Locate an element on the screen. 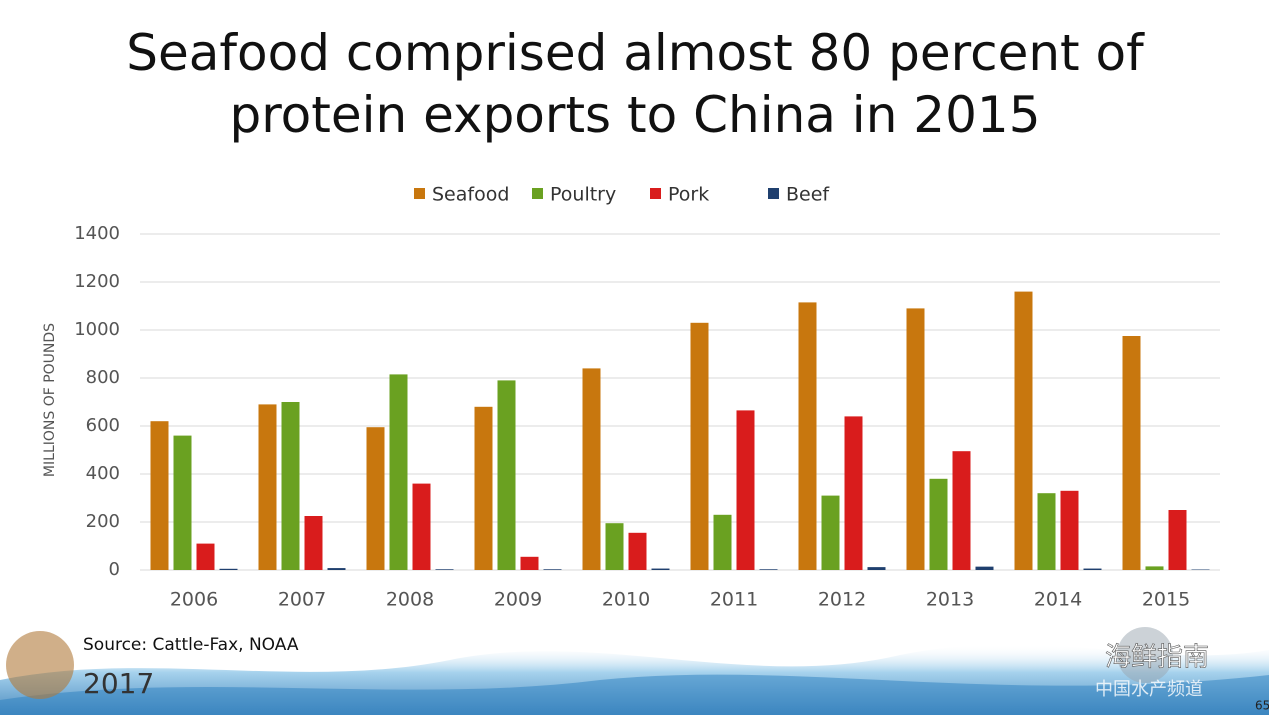  y-tick-label: 1000 is located at coordinates (97, 329).